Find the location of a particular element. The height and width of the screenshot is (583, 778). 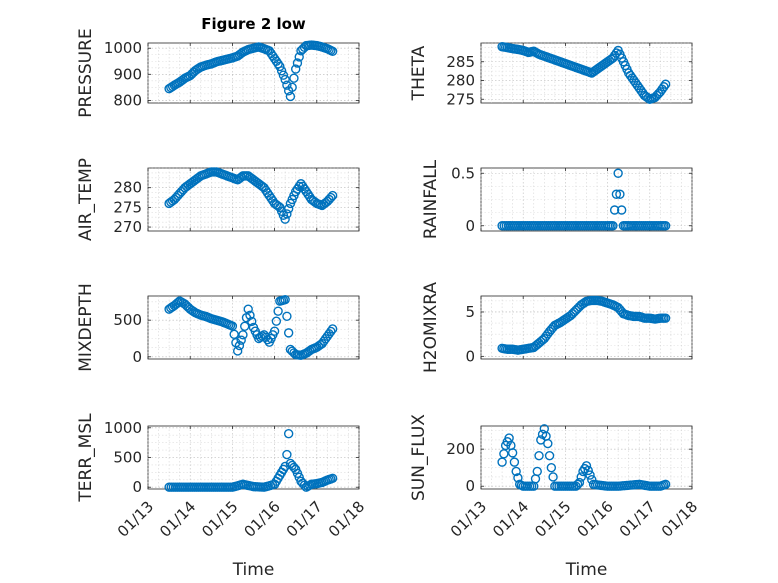

y-tick-label: 5 is located at coordinates (470, 312).